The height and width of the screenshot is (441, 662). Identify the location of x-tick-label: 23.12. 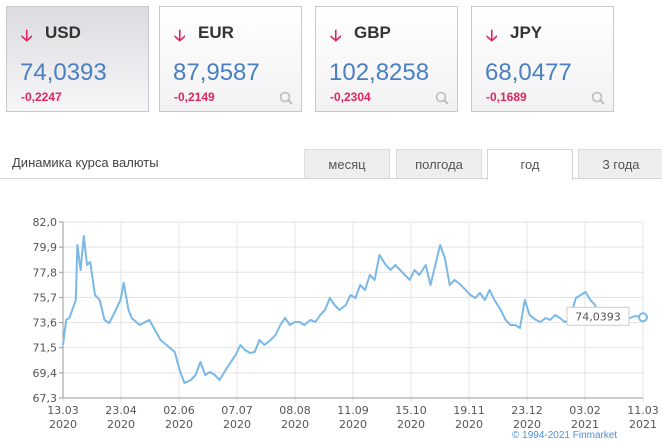
(527, 410).